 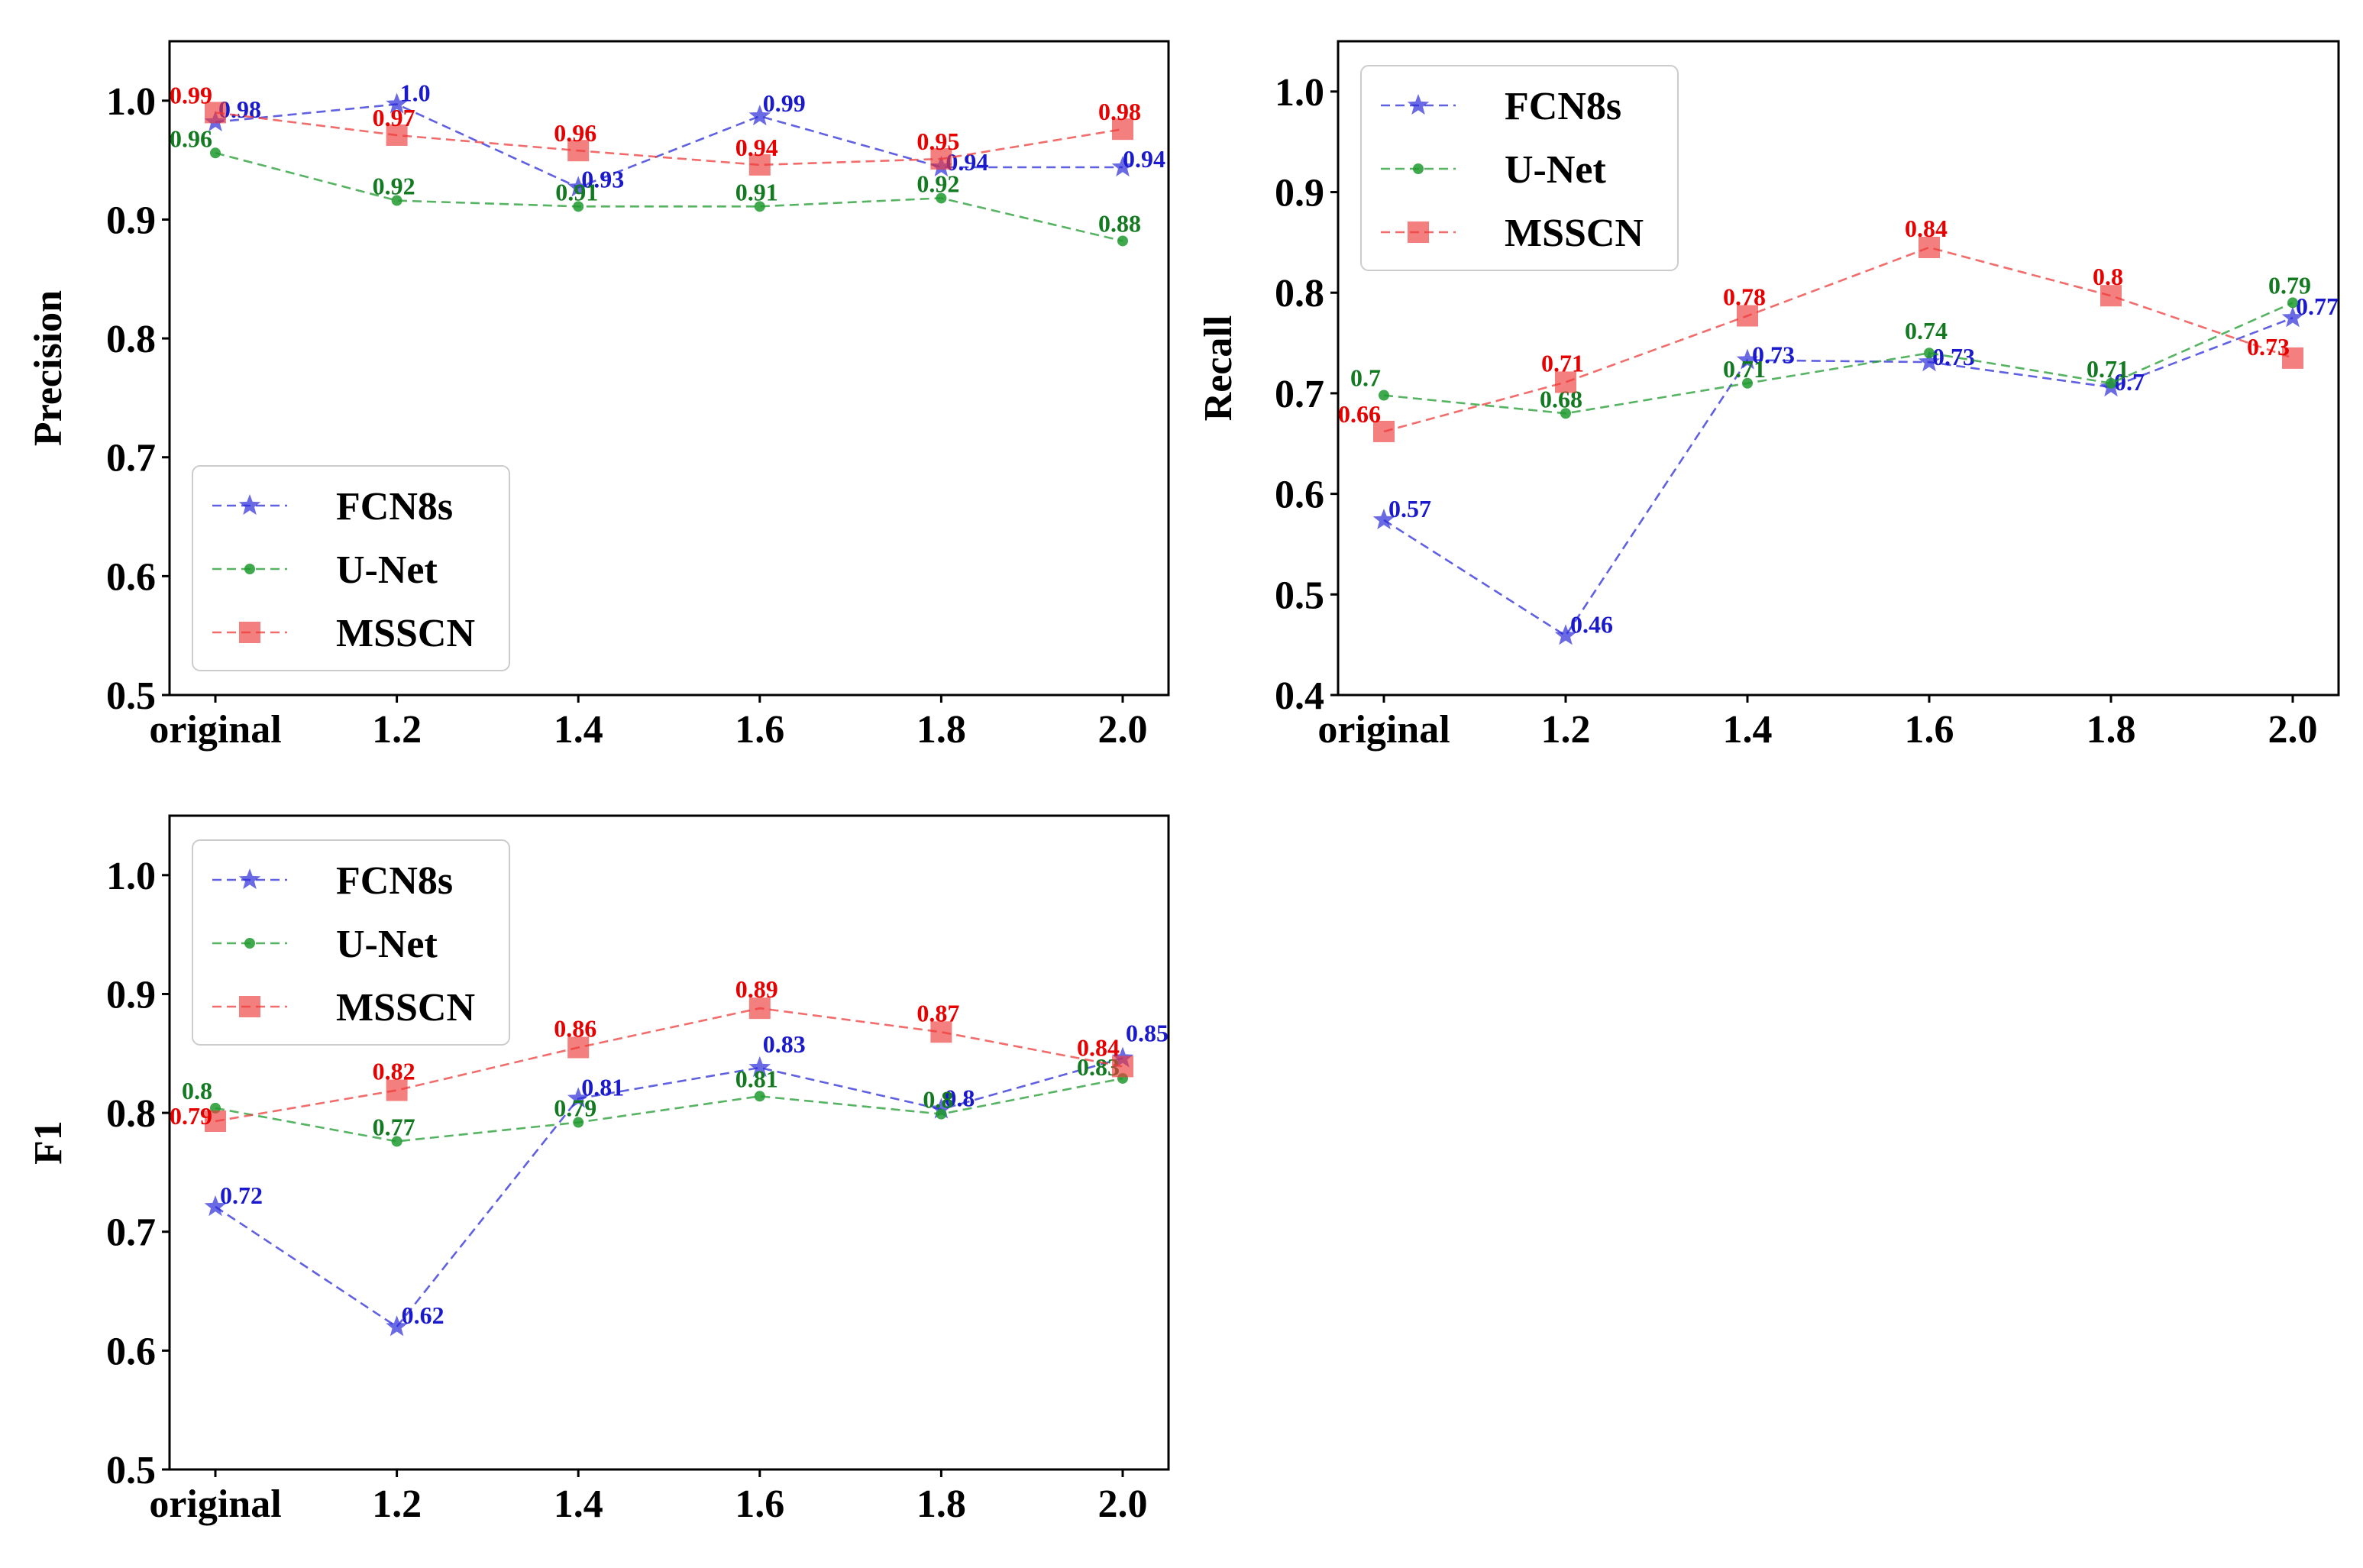 What do you see at coordinates (131, 1114) in the screenshot?
I see `f1-y-tick-label: 0.8` at bounding box center [131, 1114].